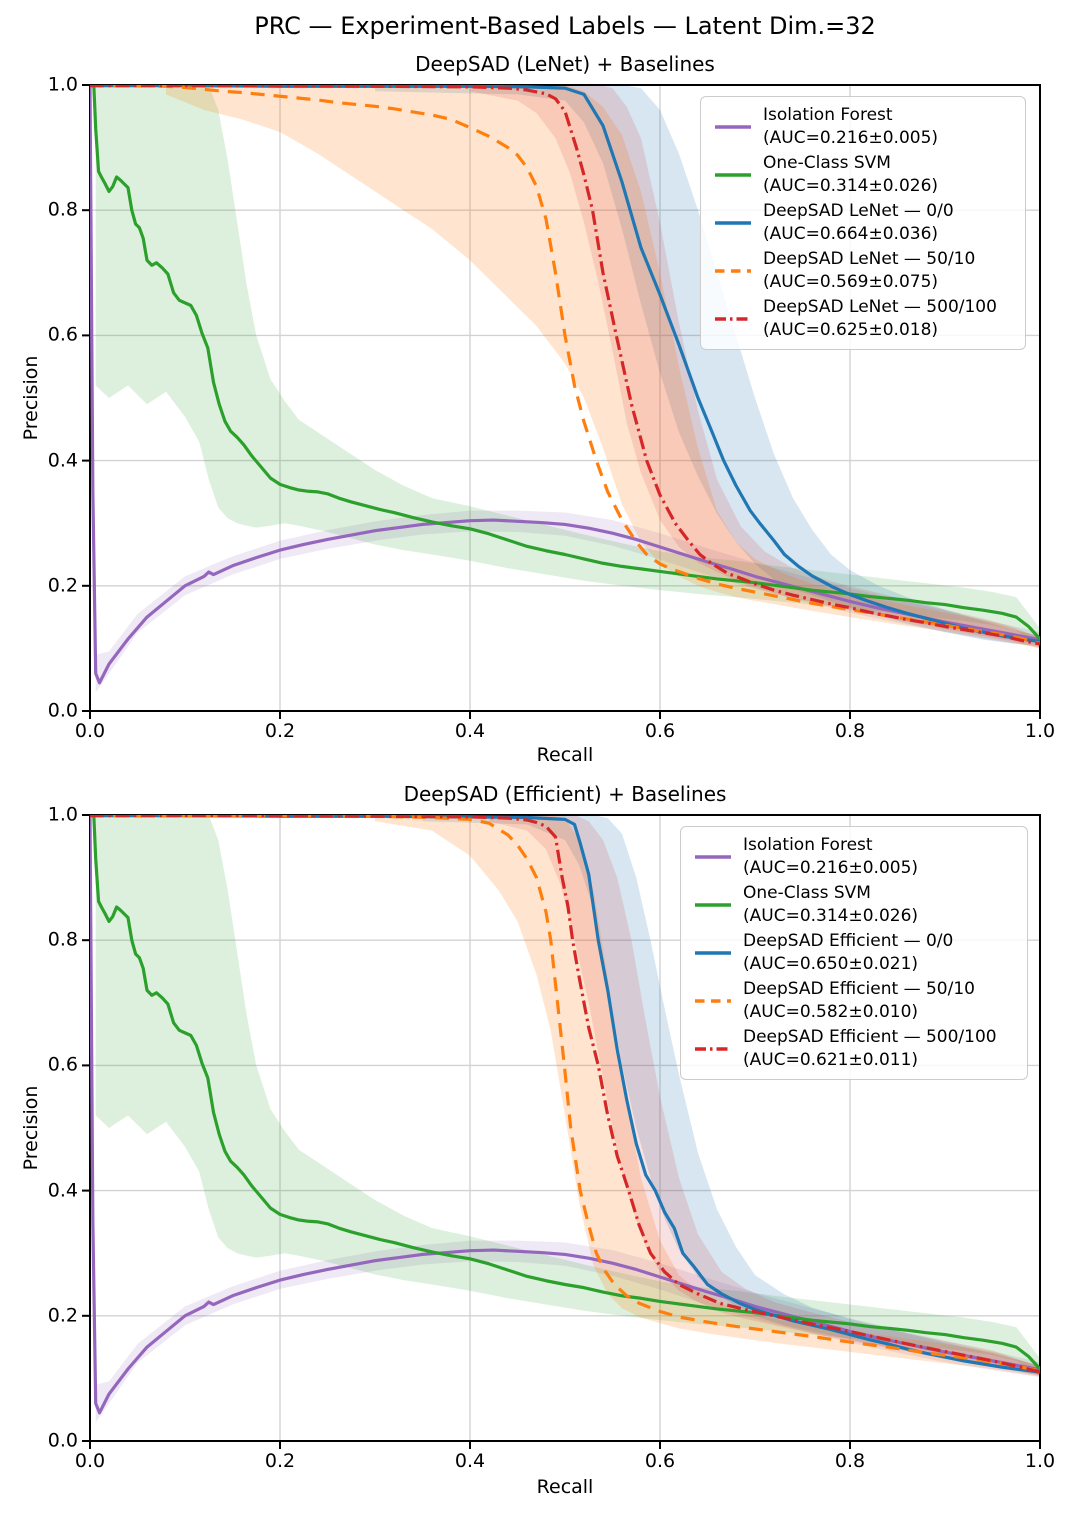  I want to click on legend-entry: DeepSAD LeNet — 0/0 (AUC=0.664±0.036), so click(860, 223).